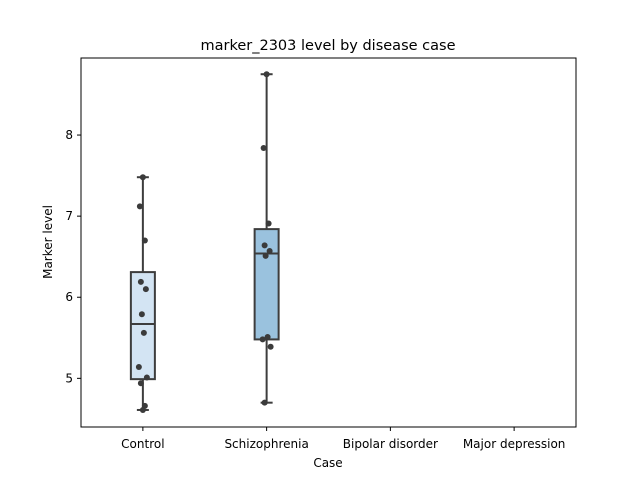 This screenshot has width=640, height=480. Describe the element at coordinates (514, 444) in the screenshot. I see `x-tick-label: Major depression` at that location.